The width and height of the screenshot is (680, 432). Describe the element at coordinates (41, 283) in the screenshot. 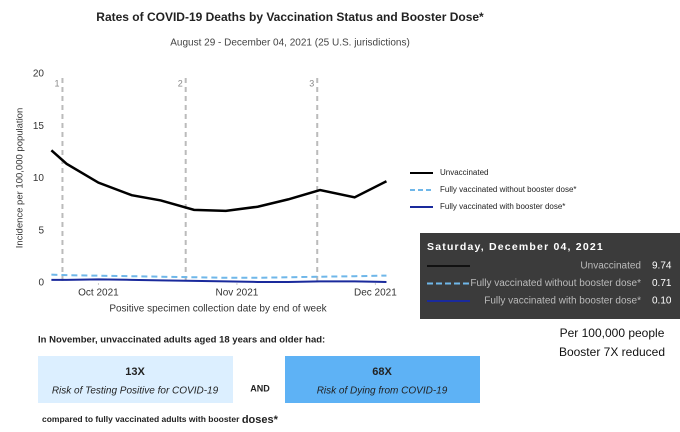

I see `y-tick-label: 0` at that location.